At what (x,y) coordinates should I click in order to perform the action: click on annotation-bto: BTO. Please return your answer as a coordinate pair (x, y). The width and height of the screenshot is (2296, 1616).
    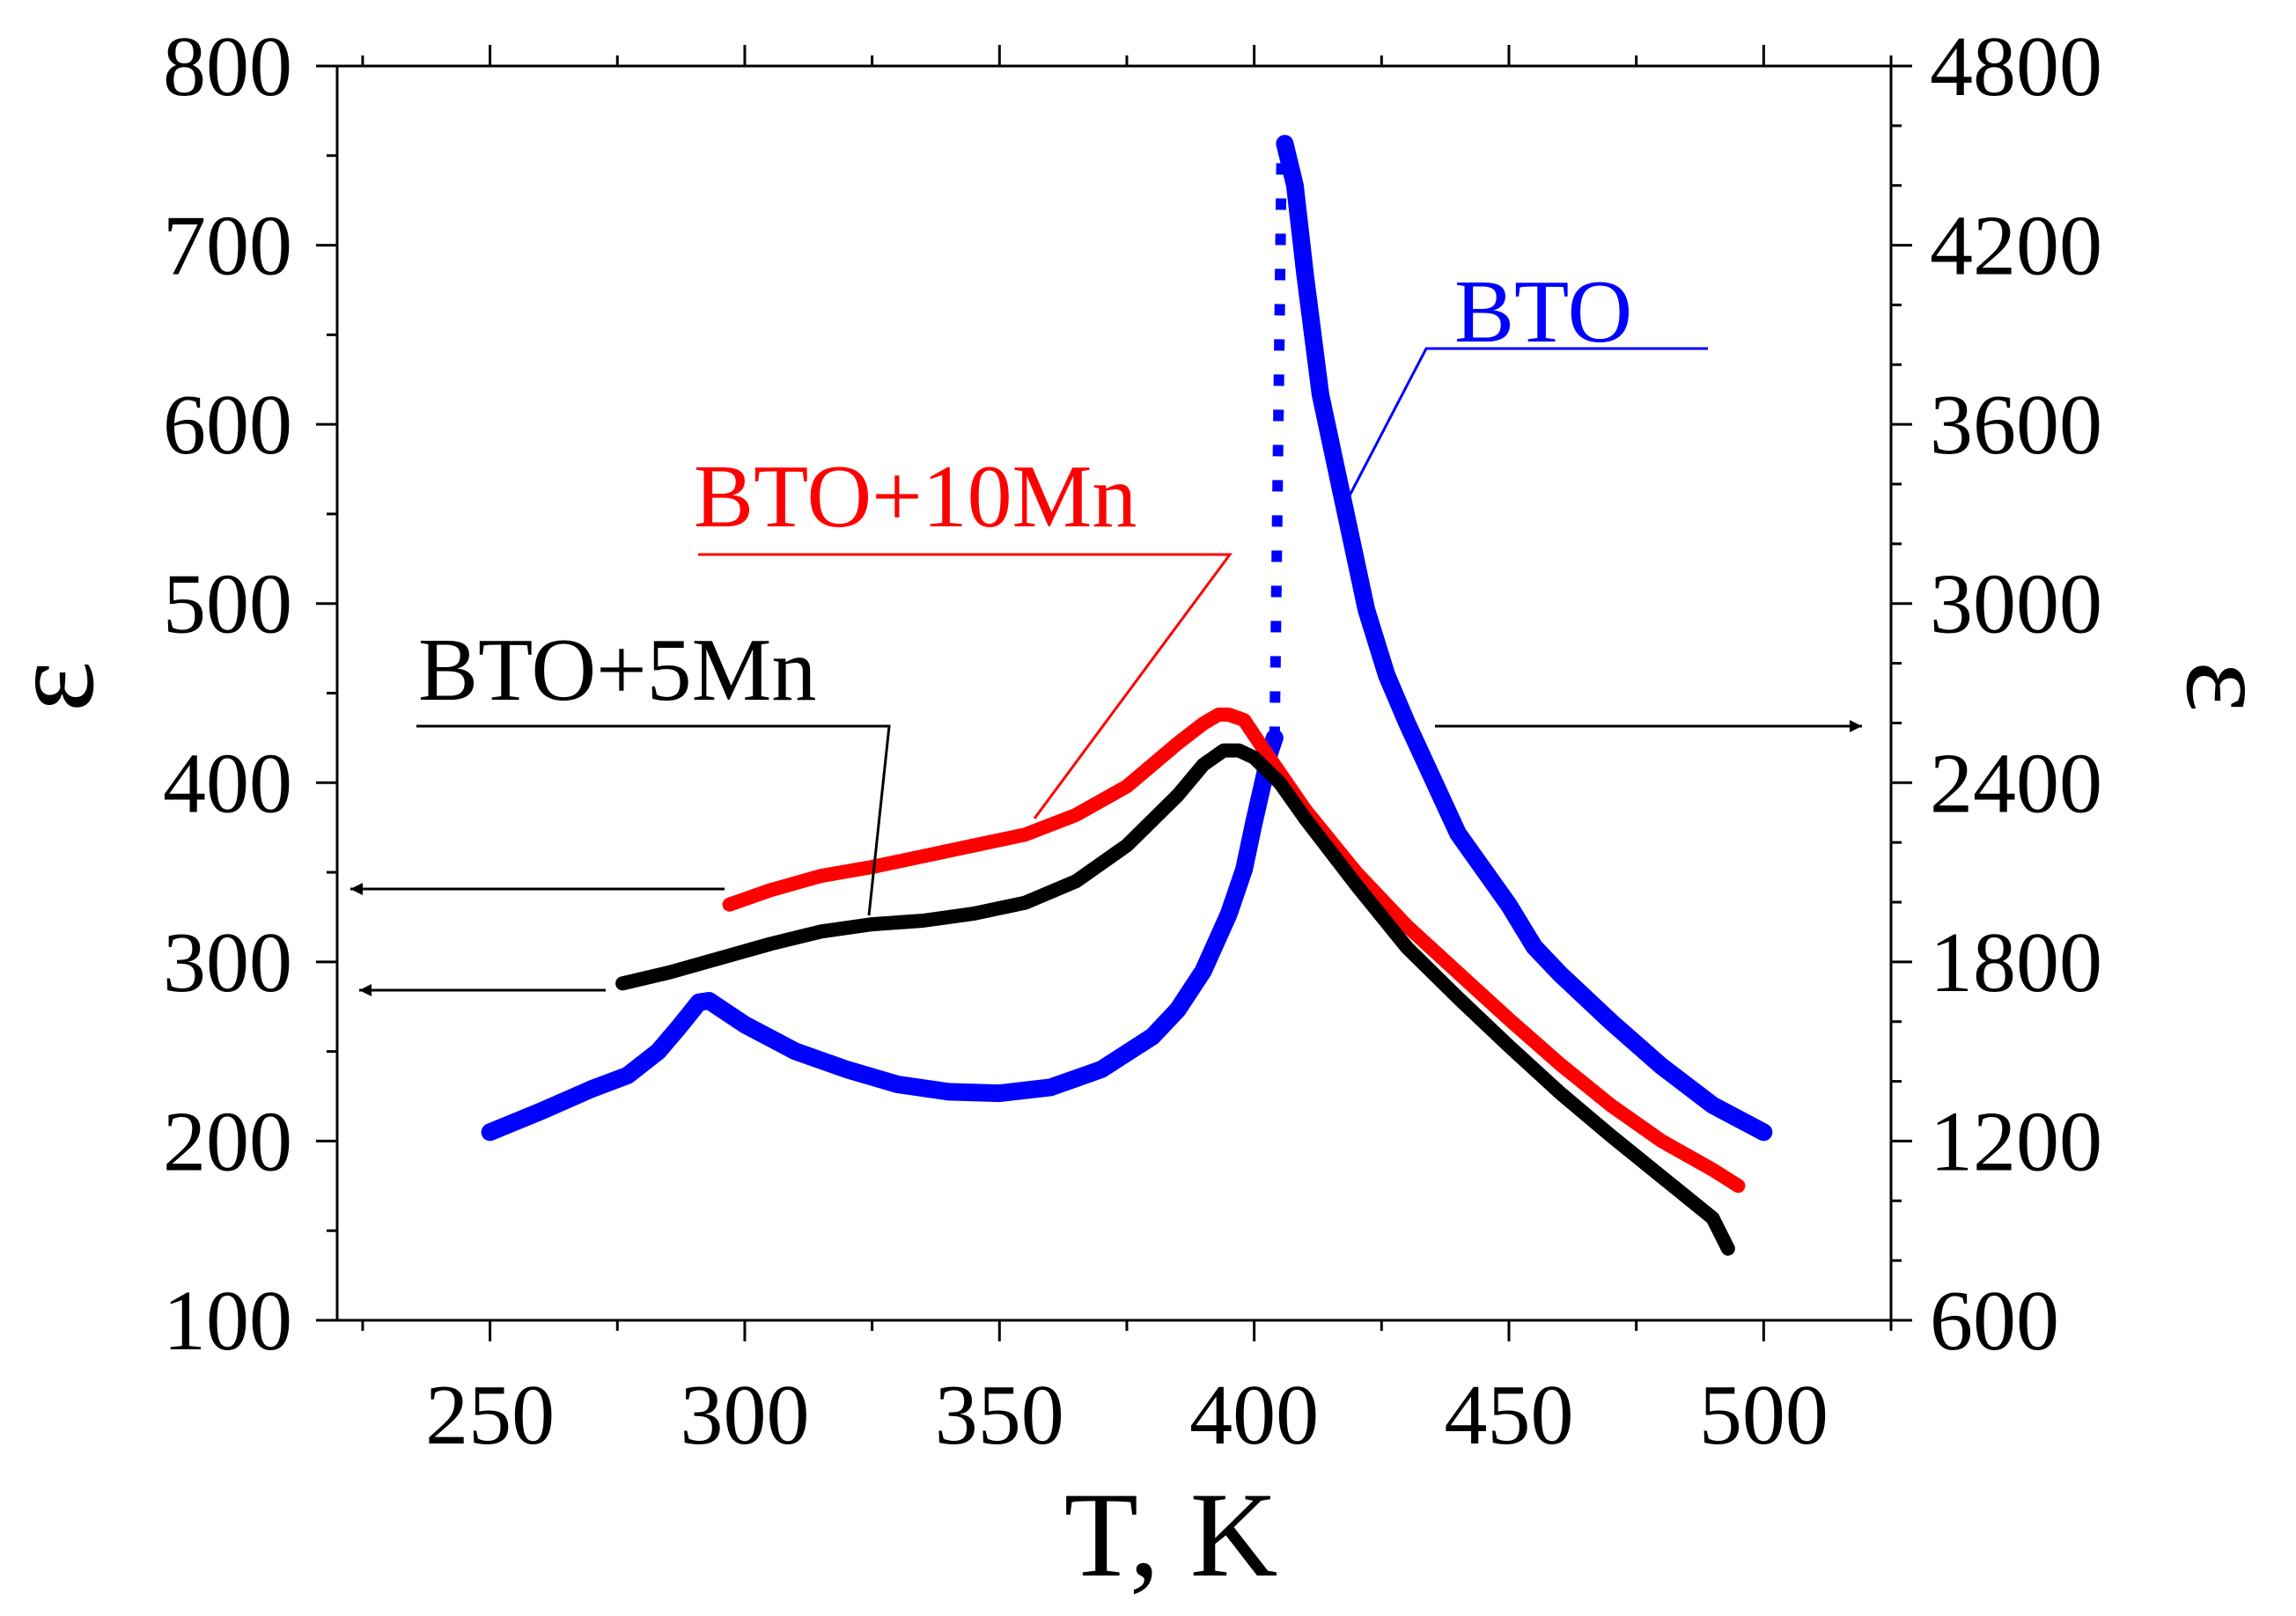
    Looking at the image, I should click on (1528, 379).